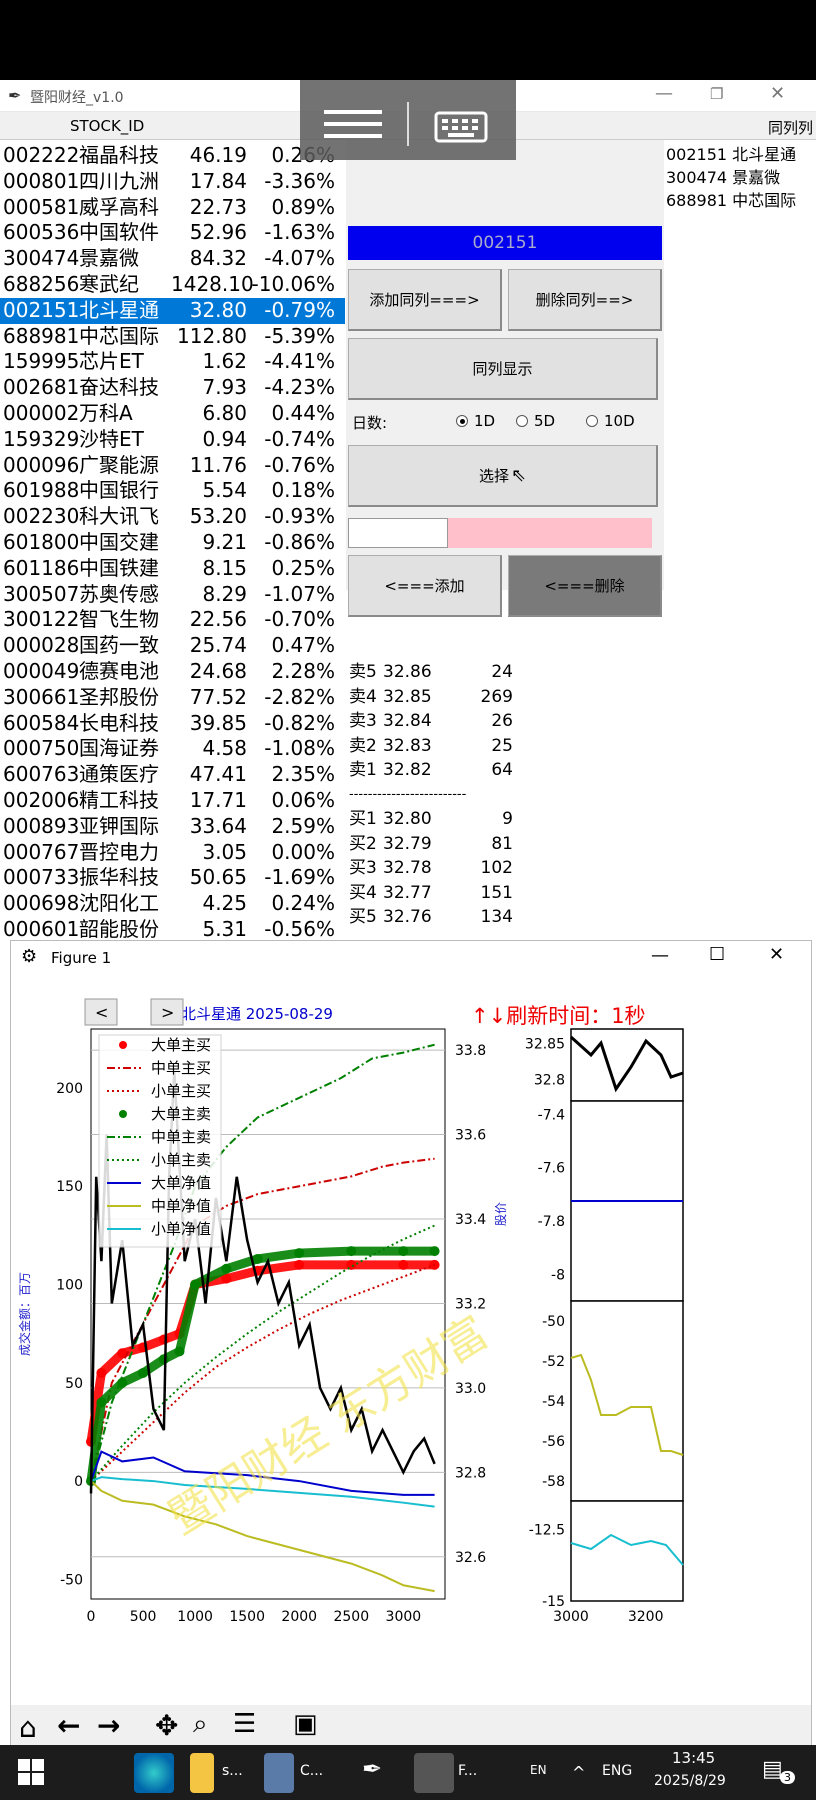 Image resolution: width=816 pixels, height=1800 pixels. I want to click on stock-row: 159329沙特ET 0.94 -0.74%, so click(172, 440).